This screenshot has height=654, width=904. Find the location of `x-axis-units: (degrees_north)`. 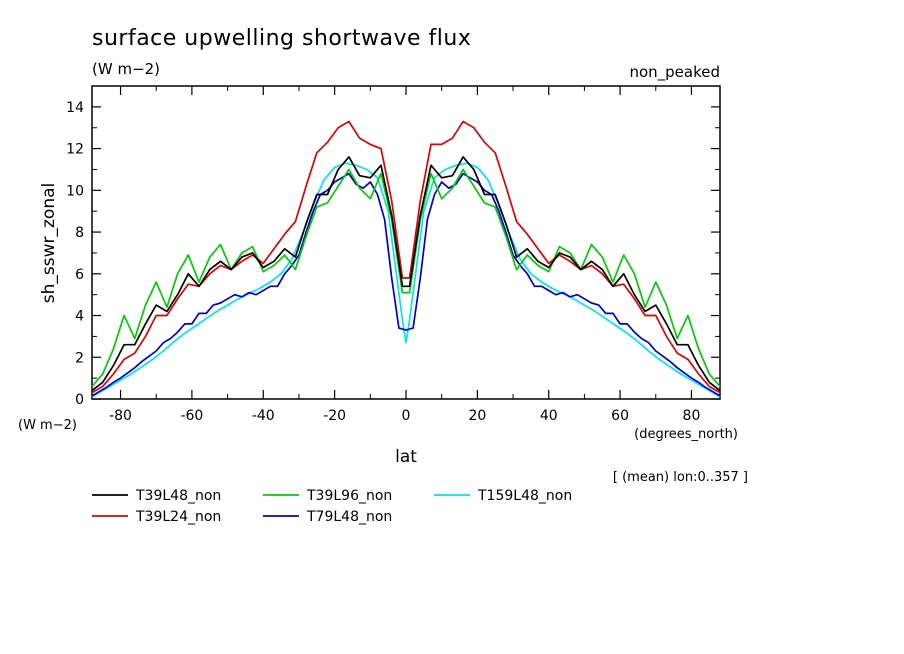

x-axis-units: (degrees_north) is located at coordinates (686, 434).